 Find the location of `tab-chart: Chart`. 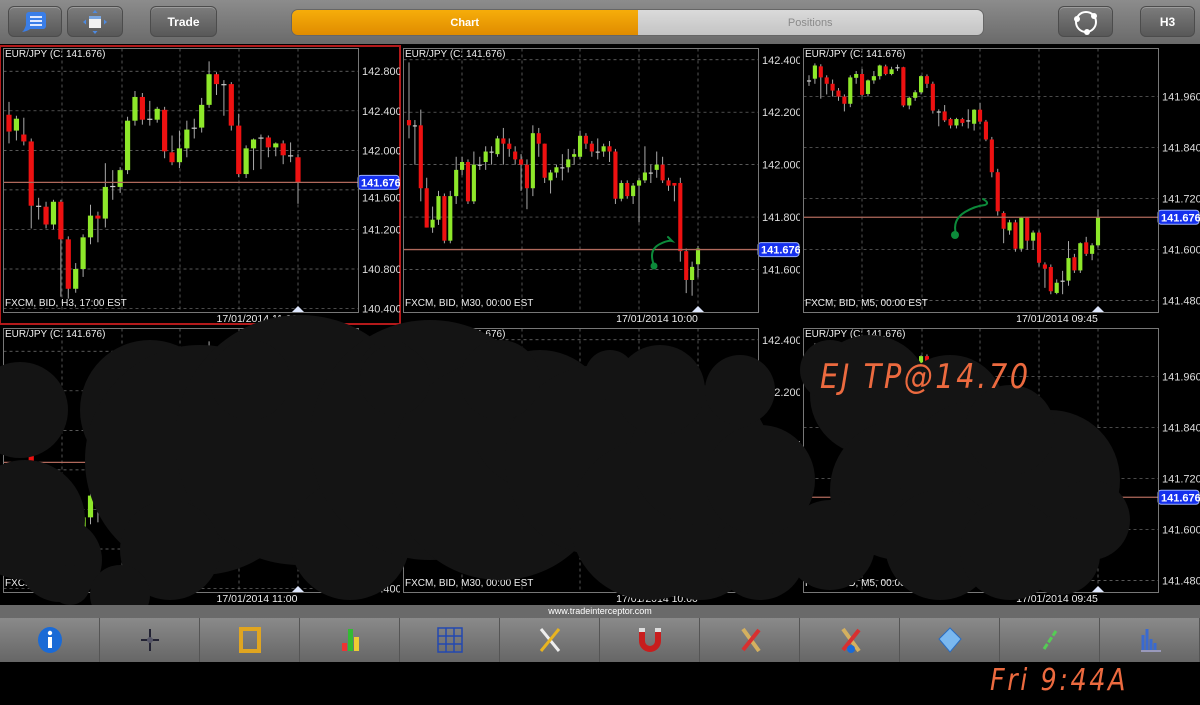

tab-chart: Chart is located at coordinates (465, 22).